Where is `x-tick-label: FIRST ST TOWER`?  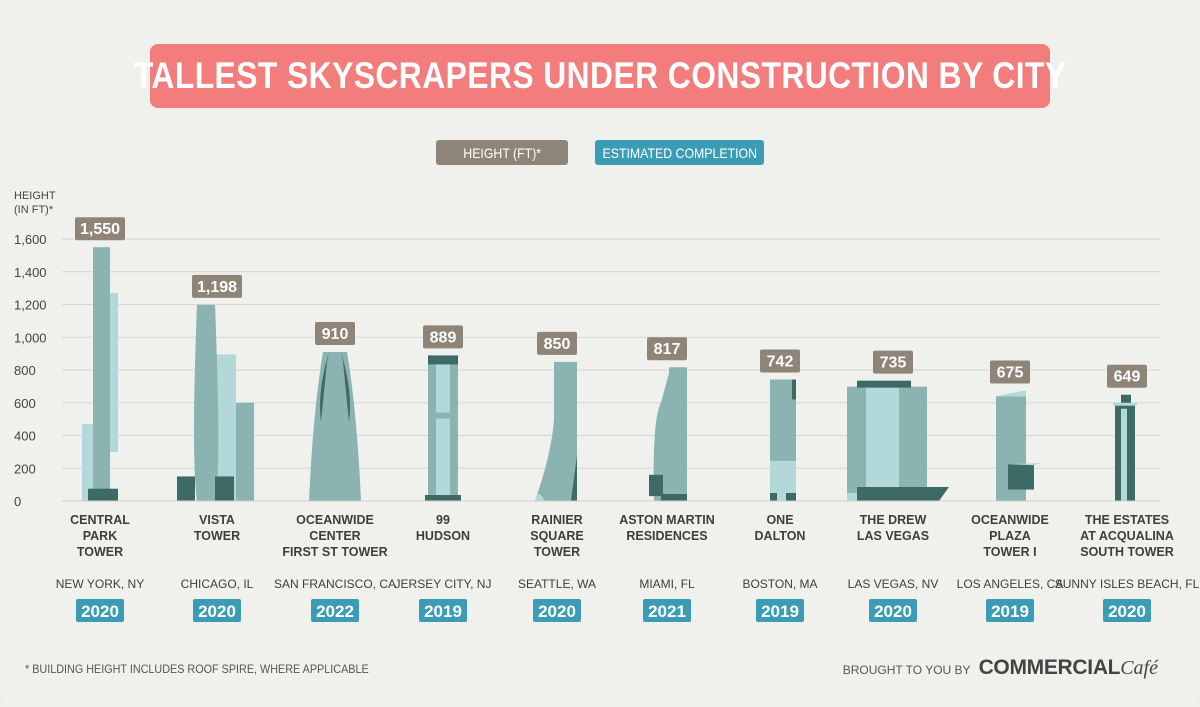
x-tick-label: FIRST ST TOWER is located at coordinates (334, 552).